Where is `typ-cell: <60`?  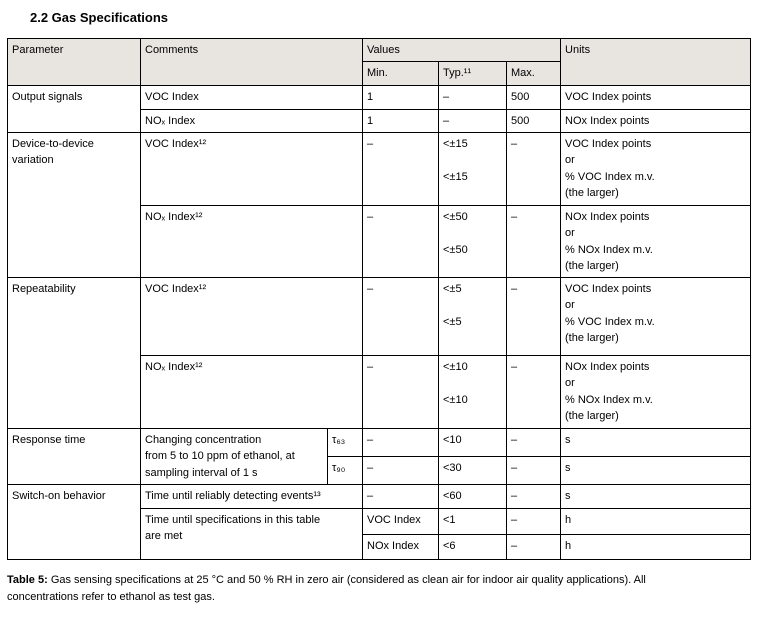 typ-cell: <60 is located at coordinates (472, 496).